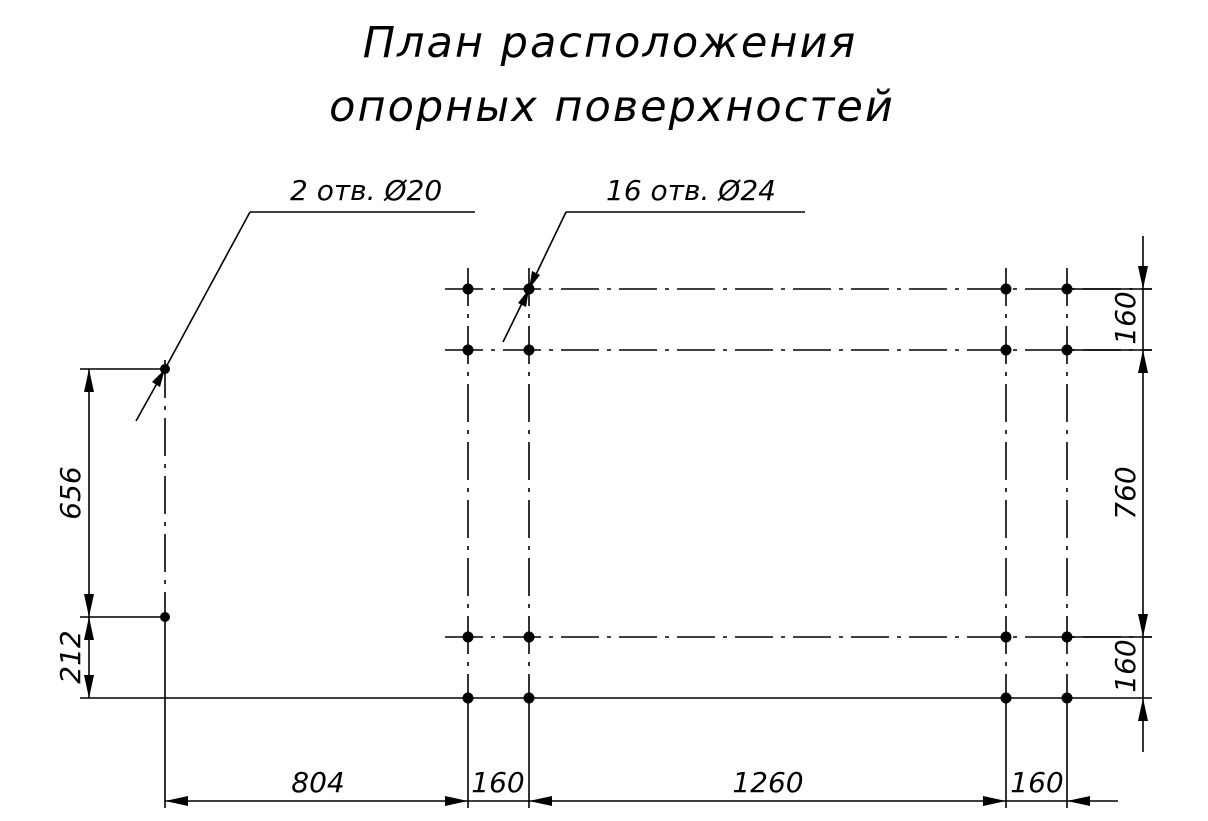 This screenshot has width=1208, height=821. Describe the element at coordinates (1125, 665) in the screenshot. I see `dim-right-bottom: 160` at that location.